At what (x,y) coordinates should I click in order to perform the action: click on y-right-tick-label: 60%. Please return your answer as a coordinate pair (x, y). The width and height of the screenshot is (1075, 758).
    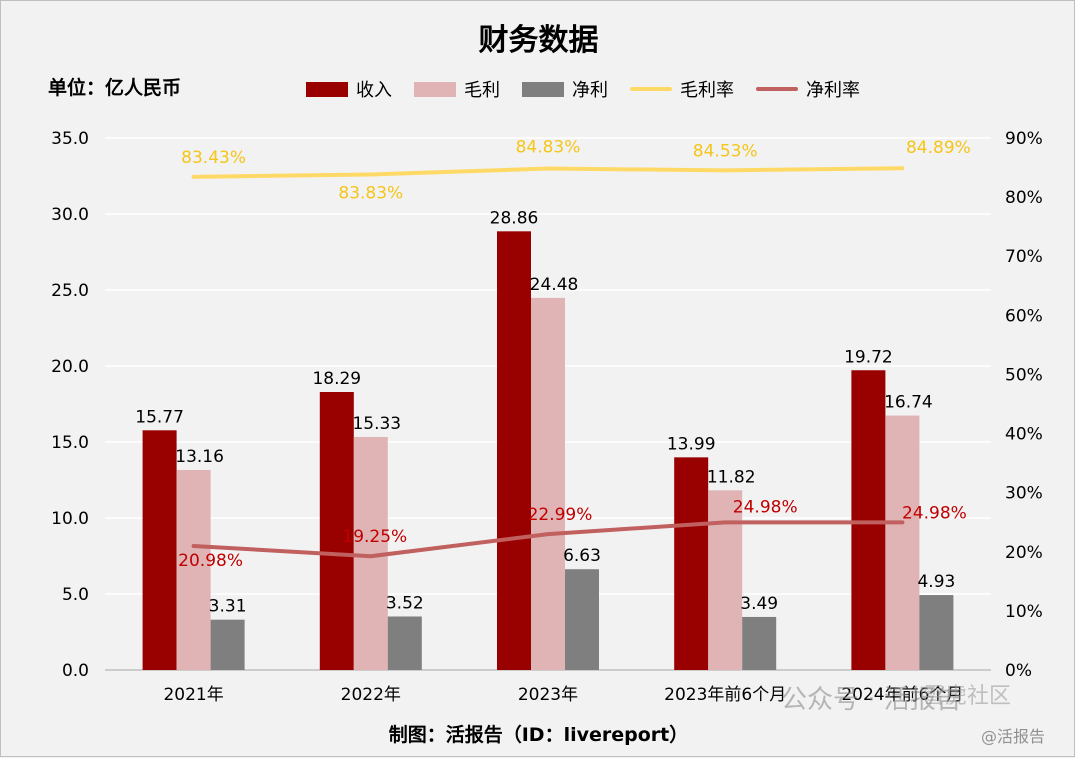
    Looking at the image, I should click on (1024, 316).